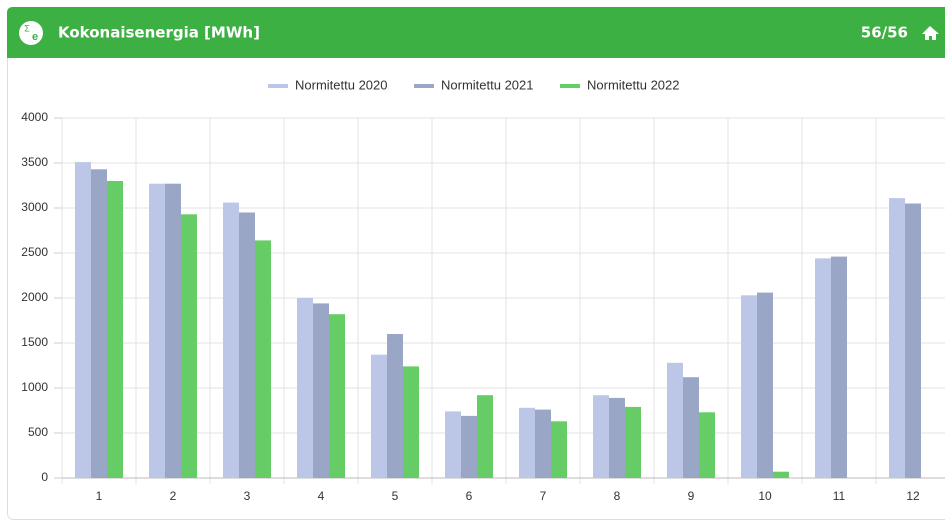  I want to click on y-tick-label: 500, so click(38, 432).